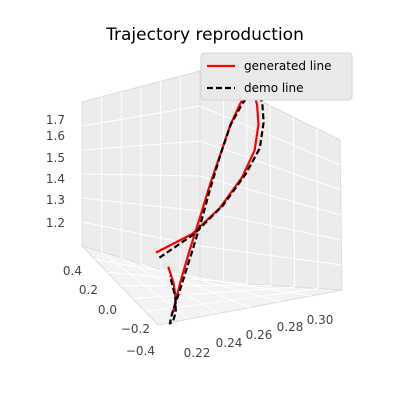 This screenshot has height=400, width=400. Describe the element at coordinates (55, 158) in the screenshot. I see `z-tick-label: 1.5` at that location.